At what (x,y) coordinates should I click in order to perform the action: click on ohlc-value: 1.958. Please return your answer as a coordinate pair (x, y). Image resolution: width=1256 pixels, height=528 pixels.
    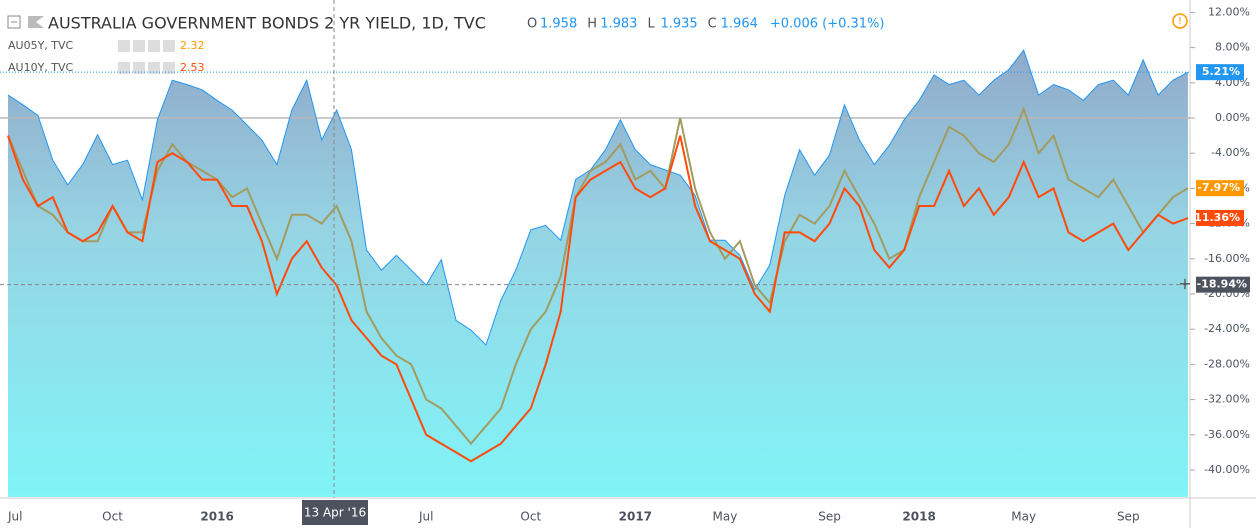
    Looking at the image, I should click on (558, 24).